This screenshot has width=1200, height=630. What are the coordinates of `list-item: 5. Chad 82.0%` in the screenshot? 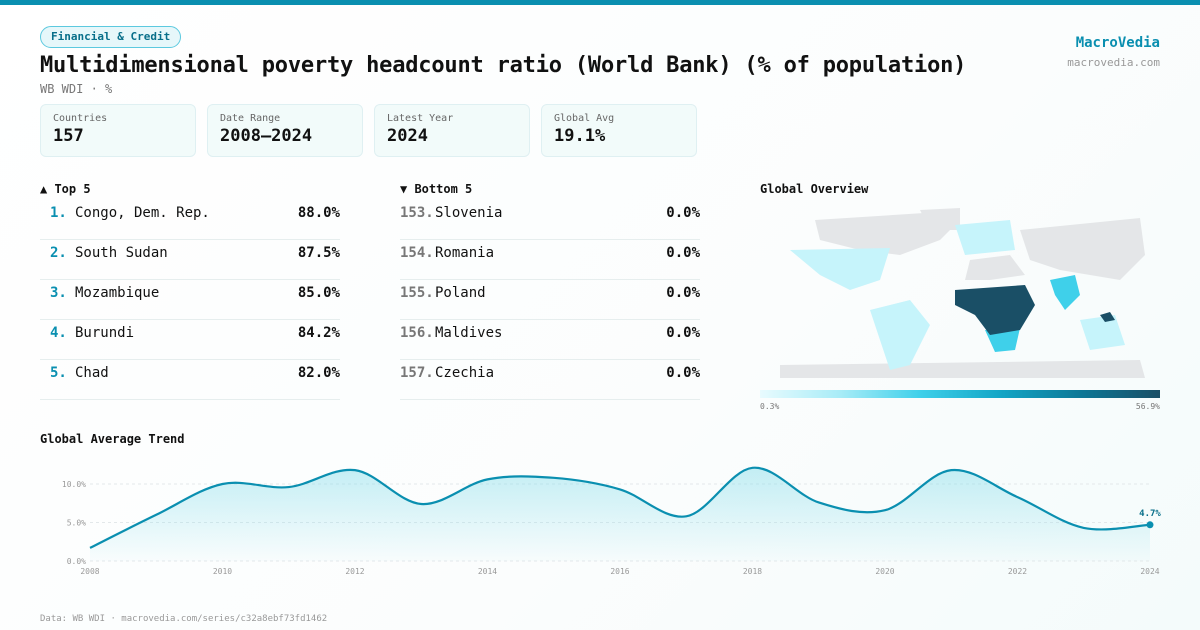 It's located at (190, 380).